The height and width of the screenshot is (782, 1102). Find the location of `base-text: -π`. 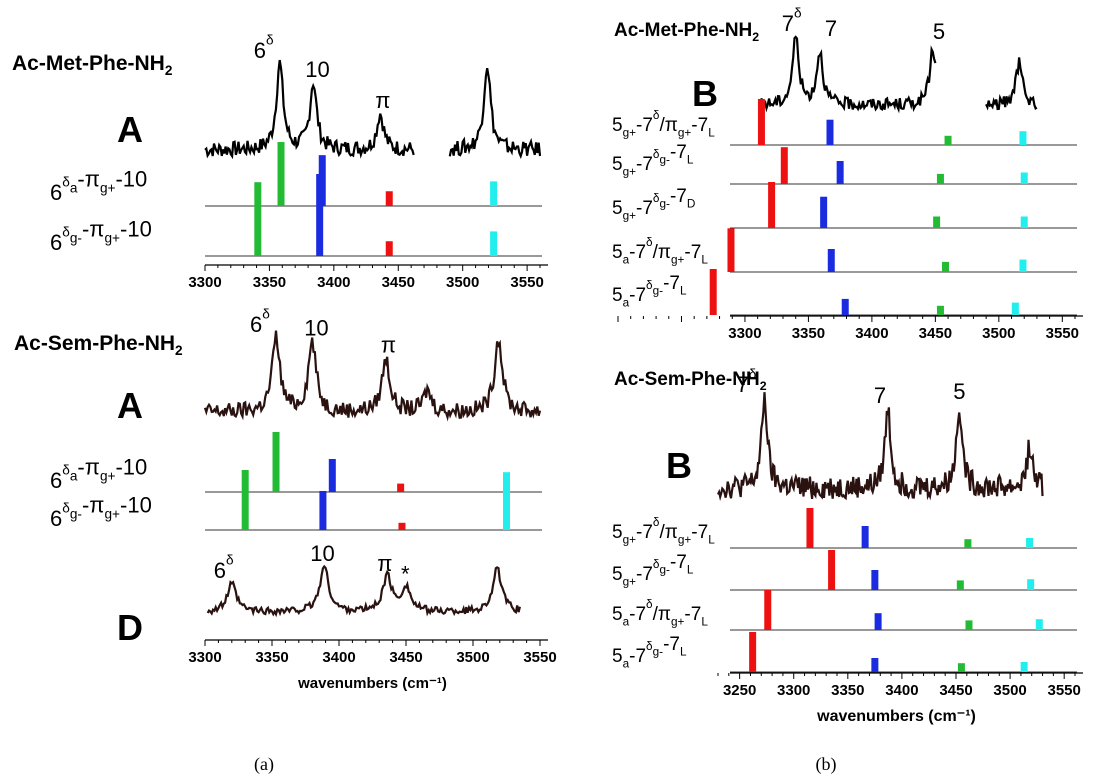

base-text: -π is located at coordinates (88, 178).